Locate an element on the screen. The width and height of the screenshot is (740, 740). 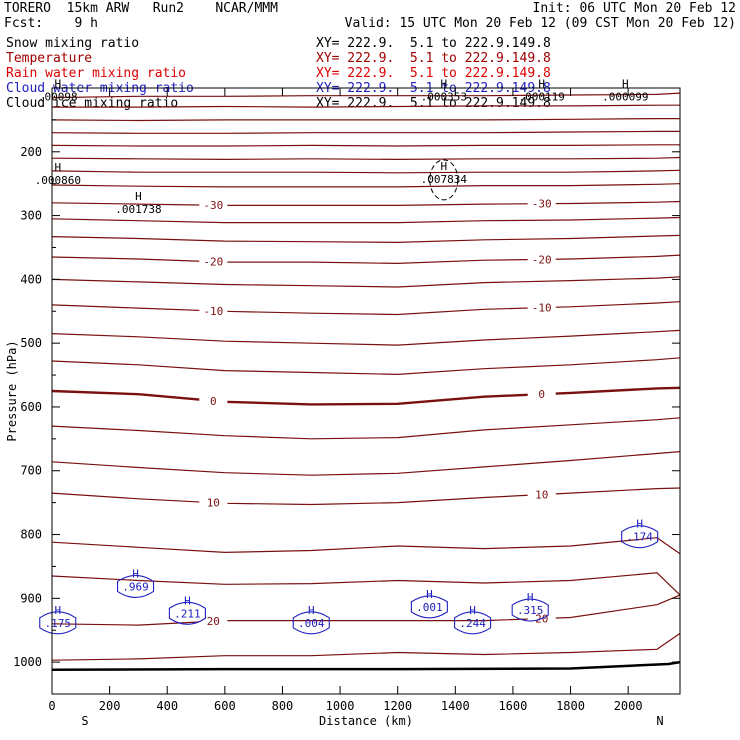
legend-name-snow: Snow mixing ratio is located at coordinates (73, 43).